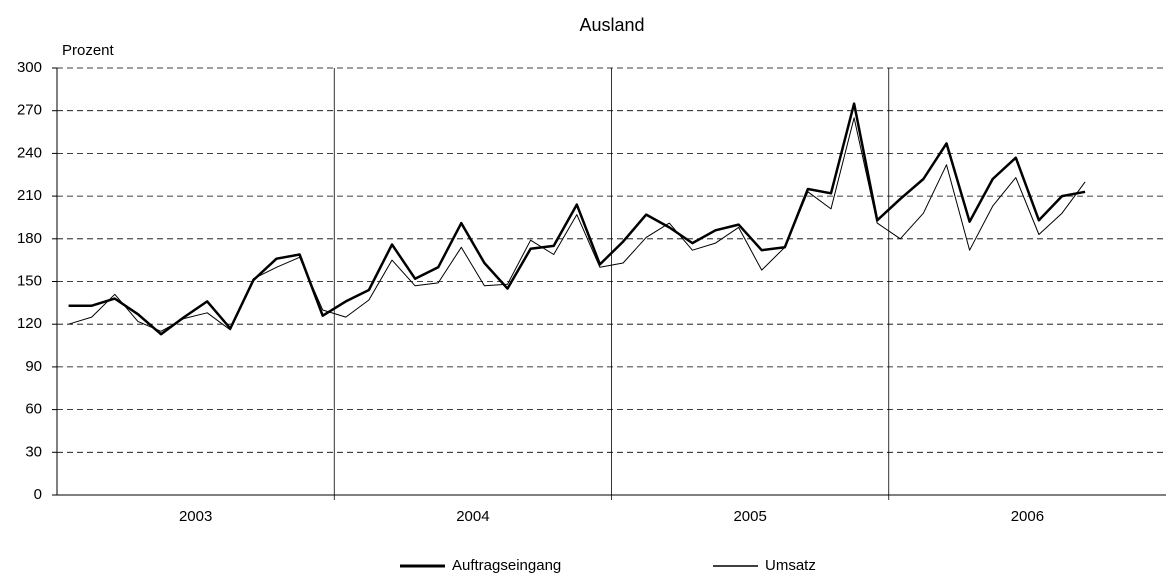 The width and height of the screenshot is (1167, 584). I want to click on y-tick-label: 300, so click(29, 67).